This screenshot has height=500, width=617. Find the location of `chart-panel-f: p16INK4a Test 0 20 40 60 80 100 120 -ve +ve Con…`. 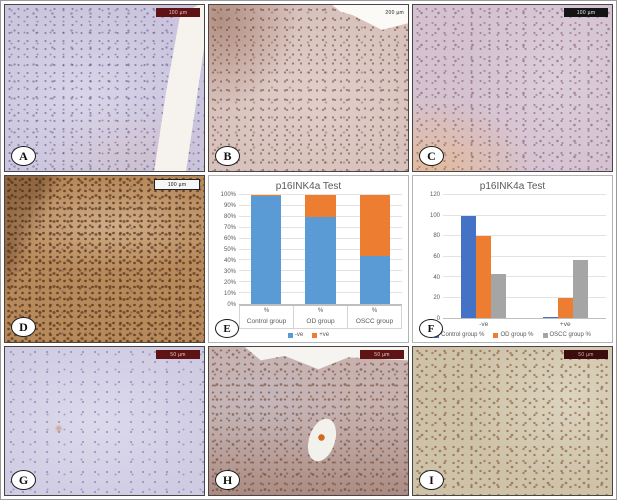

chart-panel-f: p16INK4a Test 0 20 40 60 80 100 120 -ve +ve Con… is located at coordinates (512, 259).